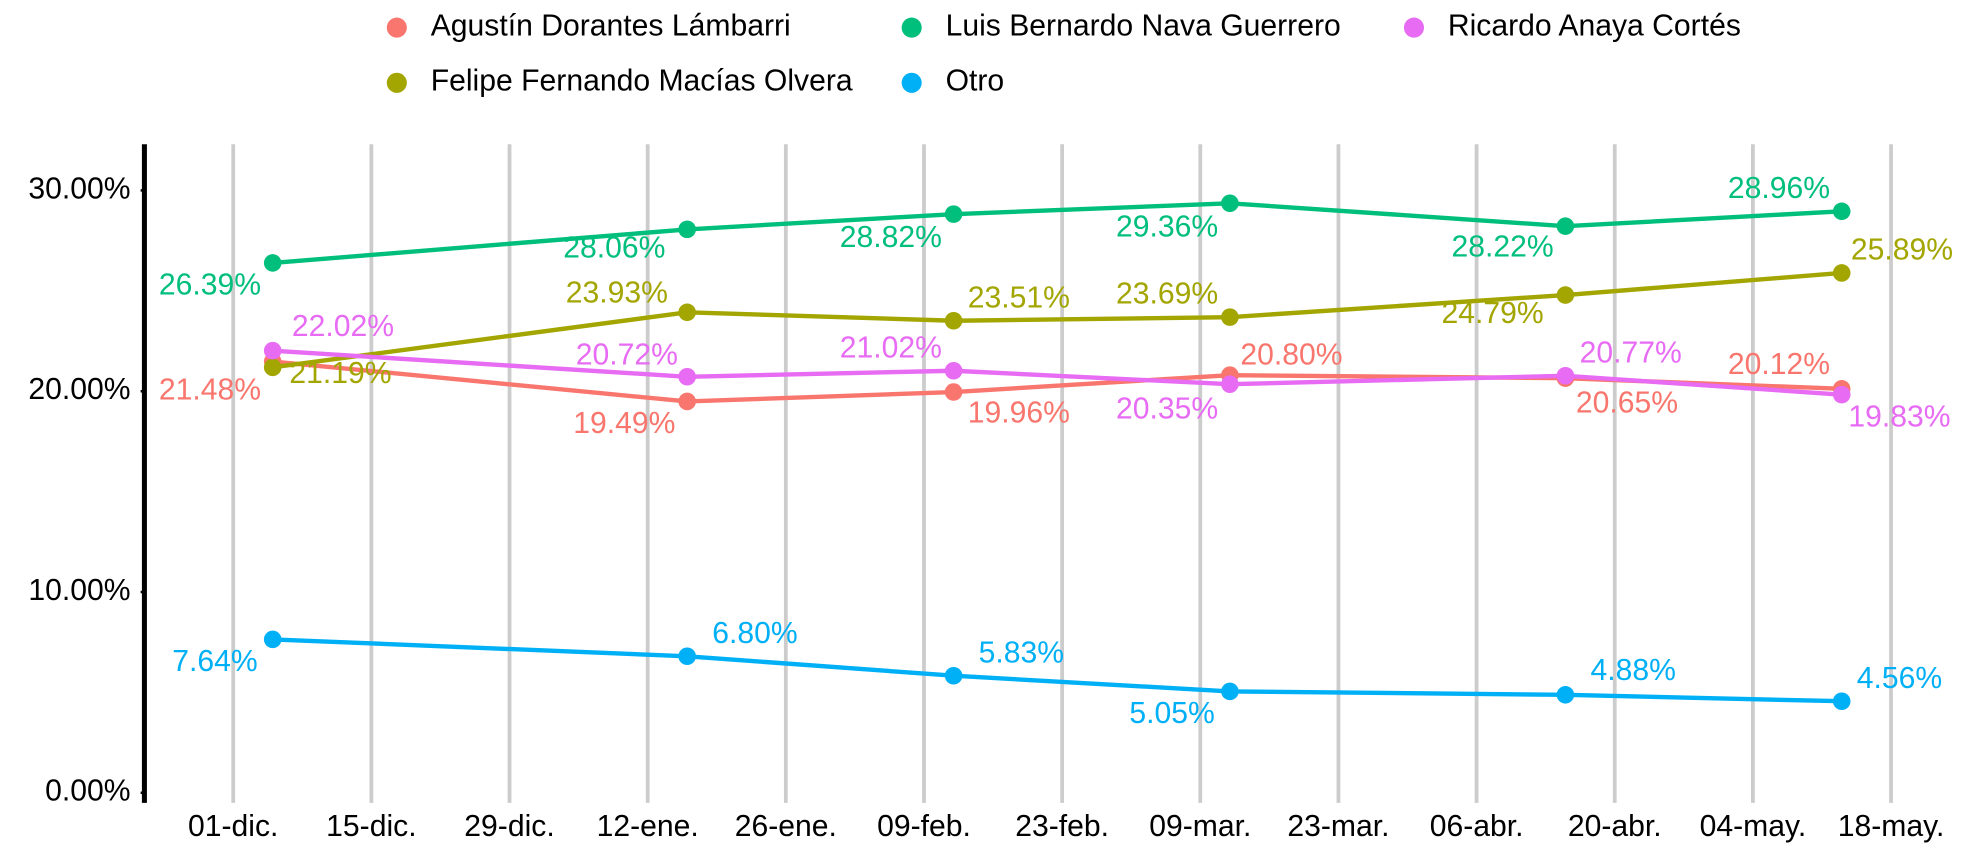 This screenshot has width=1969, height=848. Describe the element at coordinates (617, 293) in the screenshot. I see `data-label: 23.93%` at that location.